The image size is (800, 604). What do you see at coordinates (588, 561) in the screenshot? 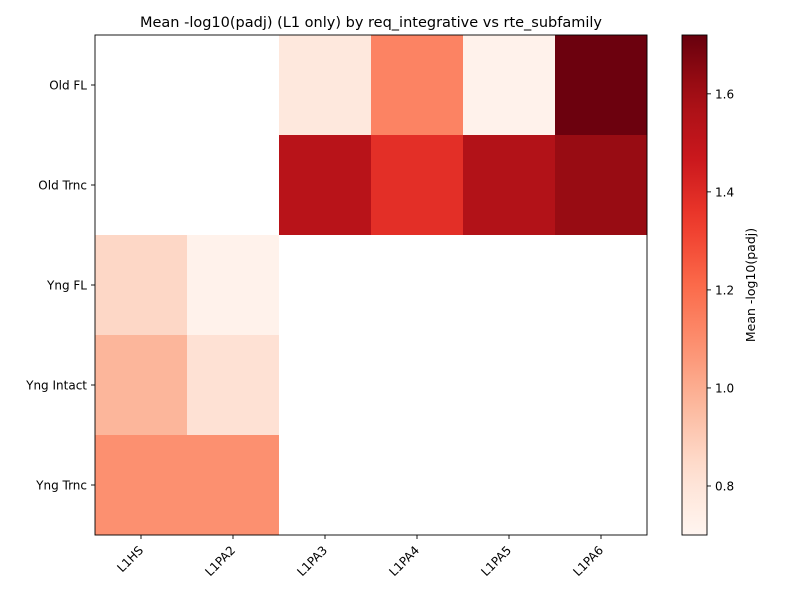
I see `x-tick-label: L1PA6` at bounding box center [588, 561].